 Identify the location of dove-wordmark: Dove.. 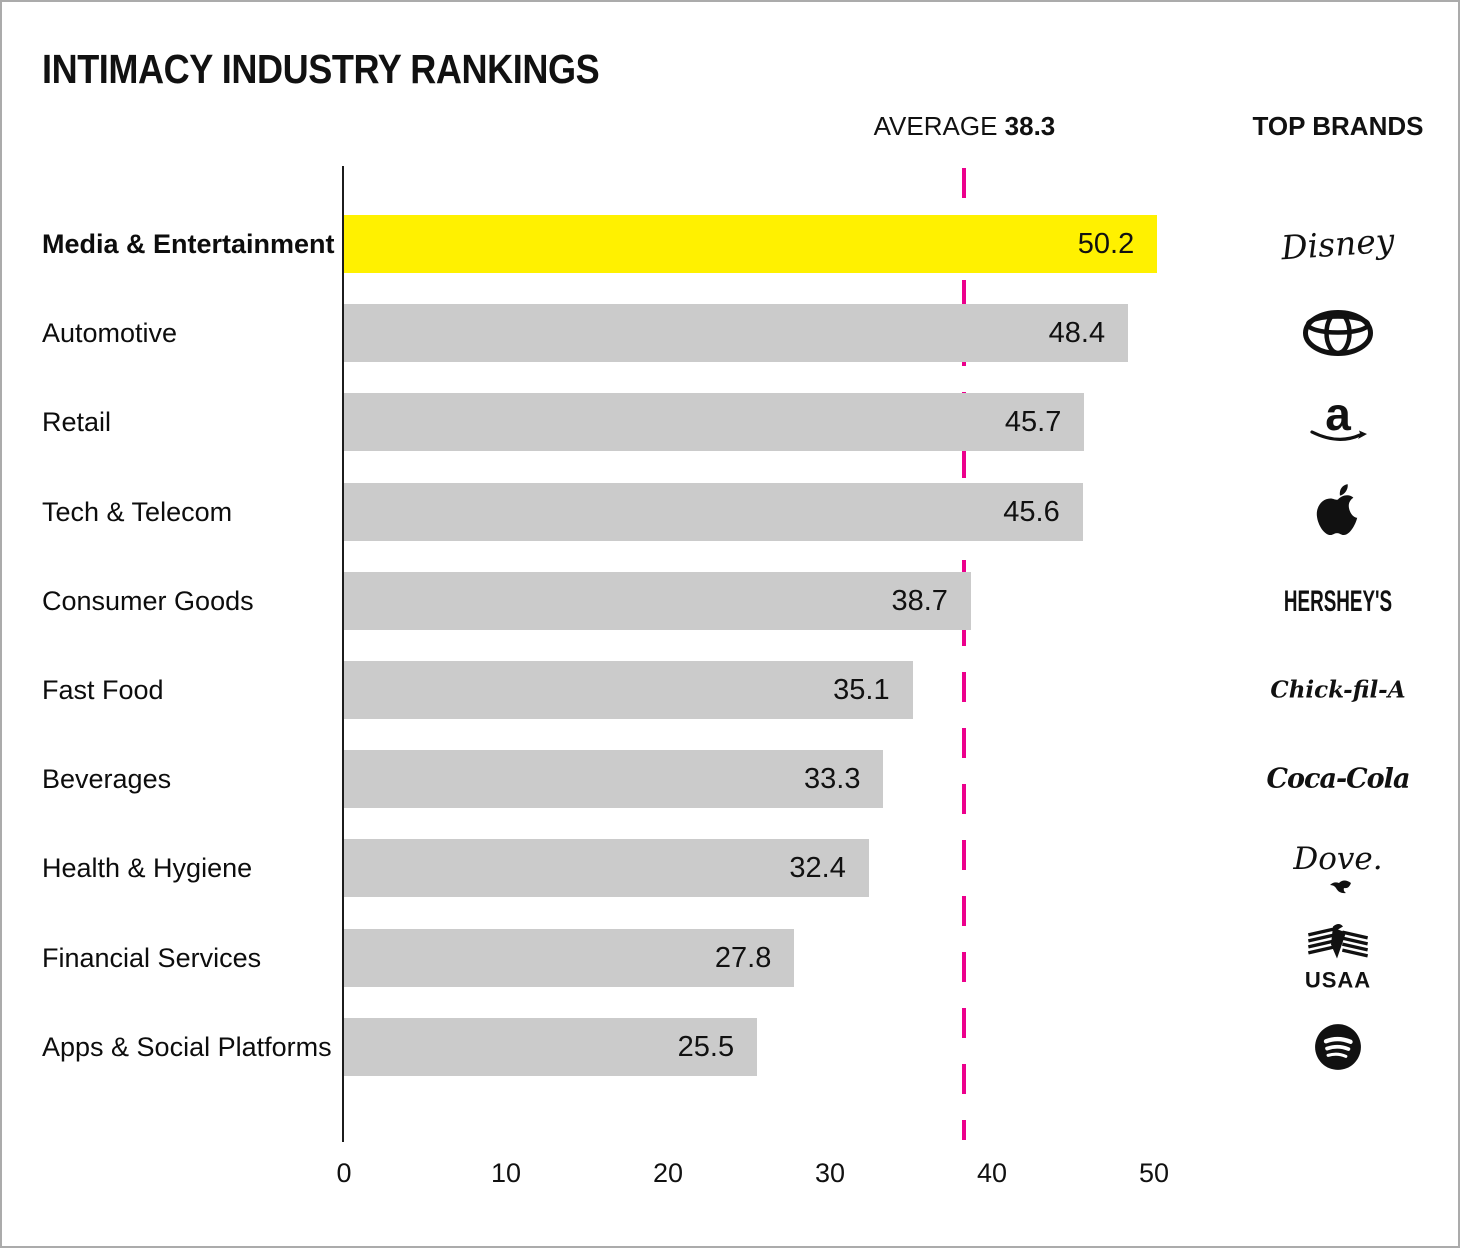
(1338, 859).